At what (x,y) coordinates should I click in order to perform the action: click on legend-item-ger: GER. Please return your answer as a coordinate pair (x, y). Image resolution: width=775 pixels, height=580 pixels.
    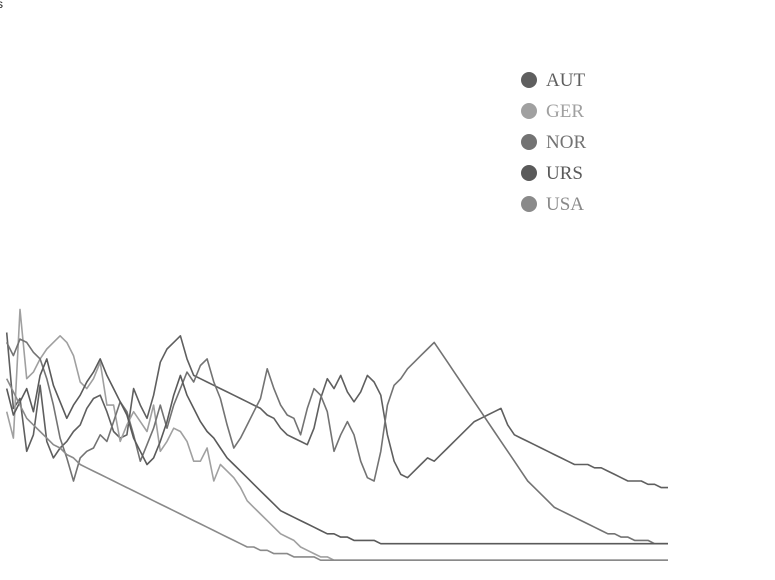
    Looking at the image, I should click on (552, 111).